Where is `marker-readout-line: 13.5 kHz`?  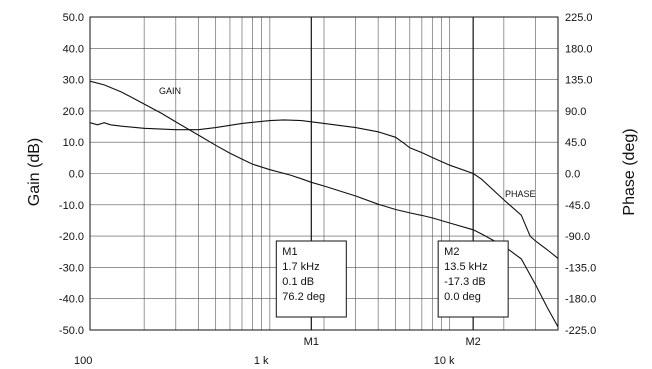 marker-readout-line: 13.5 kHz is located at coordinates (465, 267).